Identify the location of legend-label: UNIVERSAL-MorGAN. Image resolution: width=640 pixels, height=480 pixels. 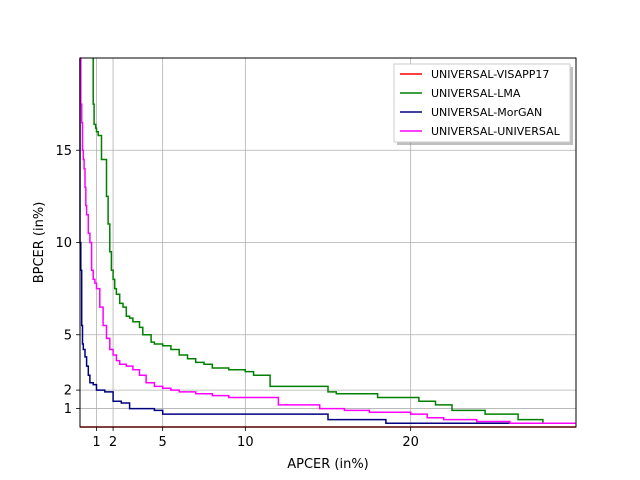
(486, 112).